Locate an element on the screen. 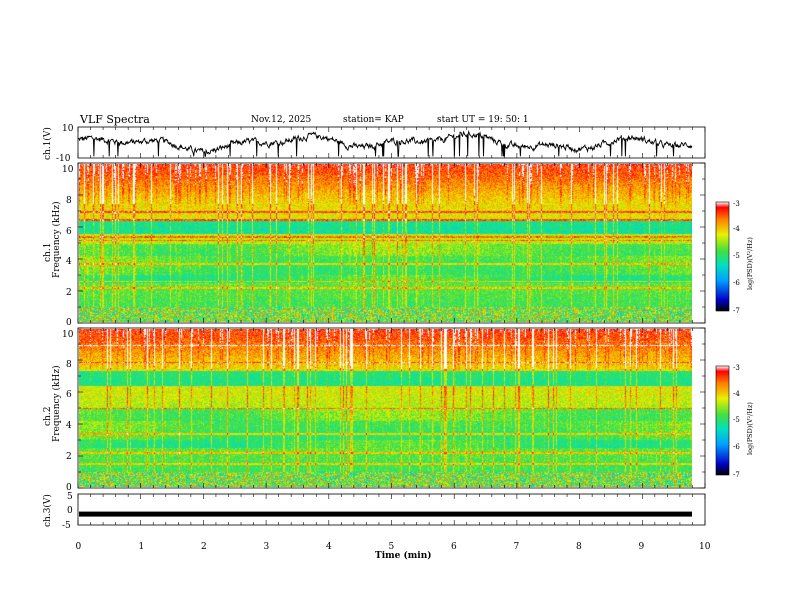  ch1-ytick-bottom: -10 is located at coordinates (63, 159).